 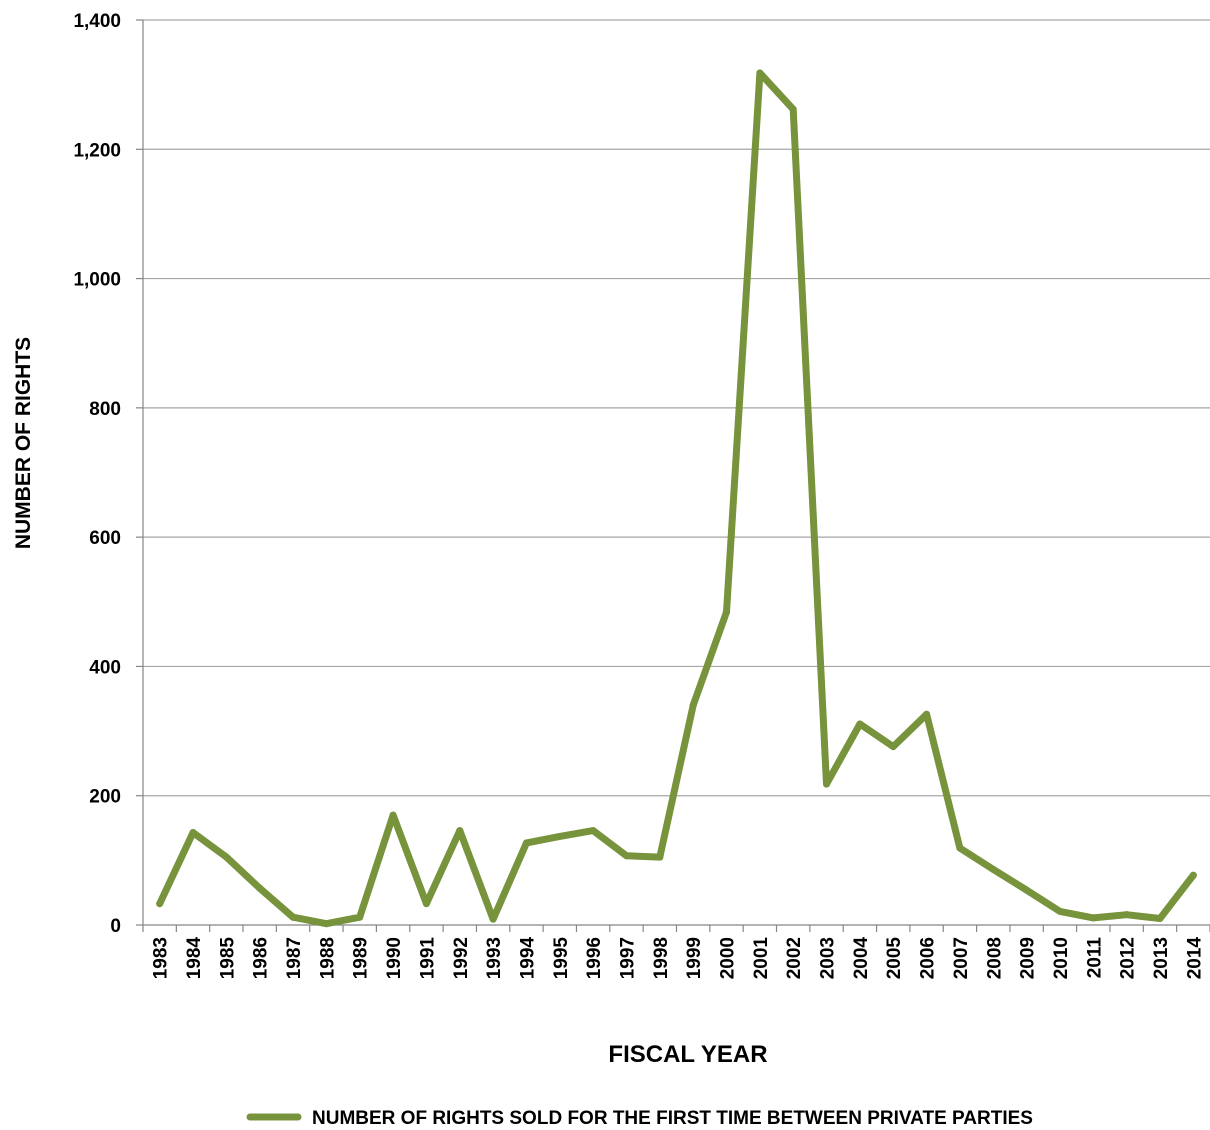 What do you see at coordinates (561, 958) in the screenshot?
I see `x-tick-label: 1995` at bounding box center [561, 958].